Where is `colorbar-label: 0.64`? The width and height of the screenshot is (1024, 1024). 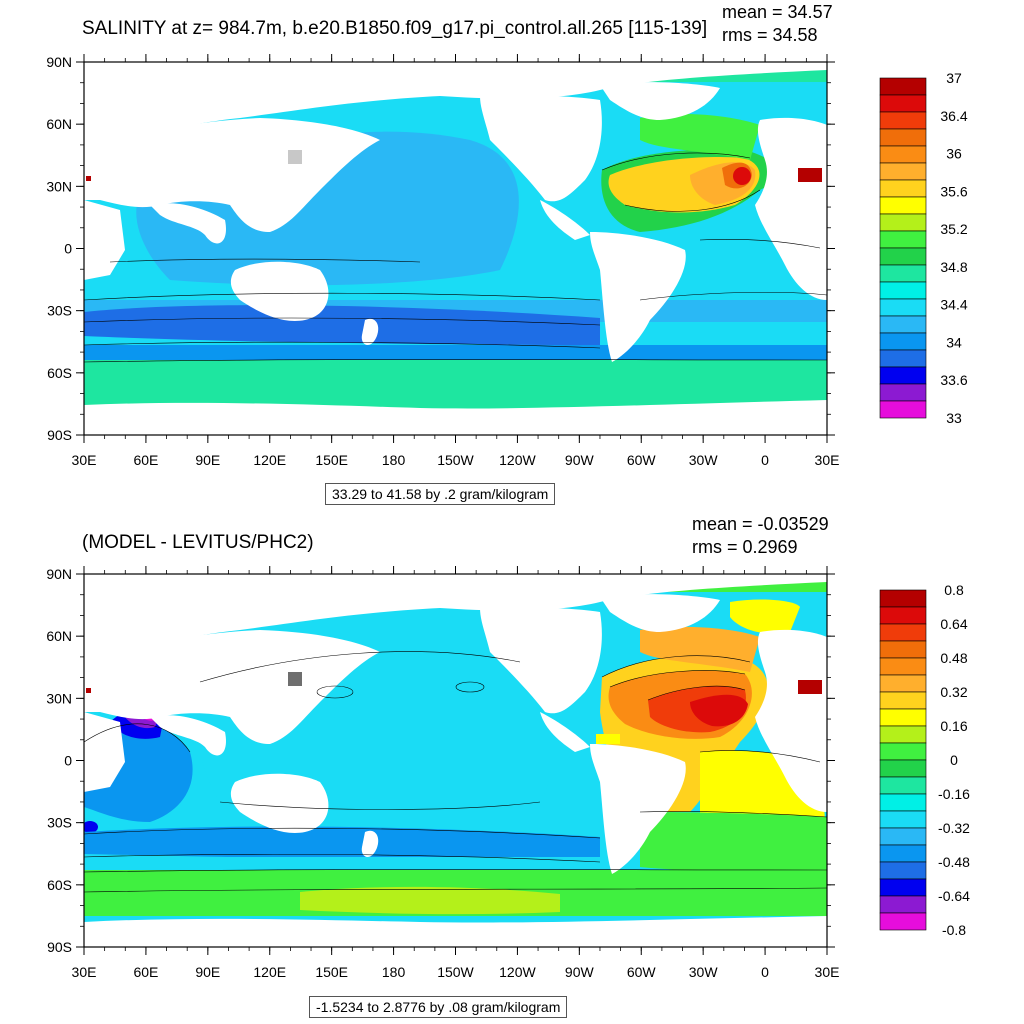 colorbar-label: 0.64 is located at coordinates (953, 624).